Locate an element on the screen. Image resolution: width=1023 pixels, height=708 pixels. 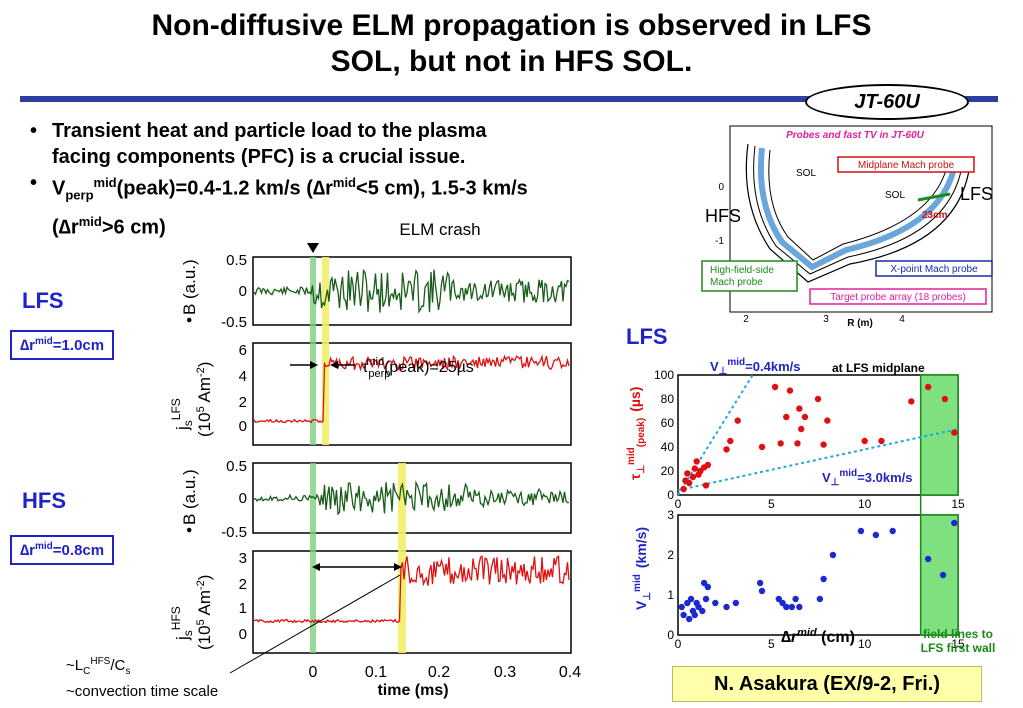
title-line-2: SOL, but not in HFS SOL. is located at coordinates (511, 61).